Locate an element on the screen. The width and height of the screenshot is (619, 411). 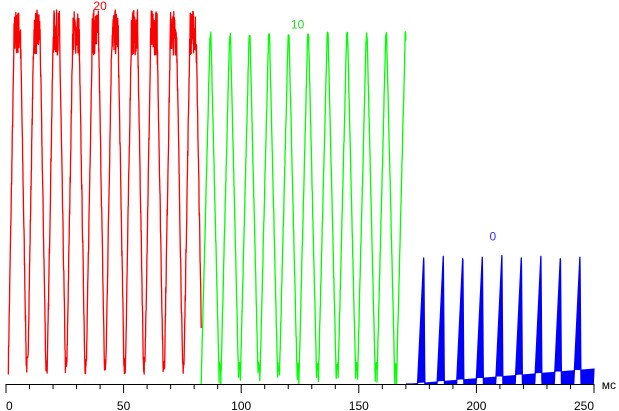
x-tick-label: 100 is located at coordinates (241, 405).